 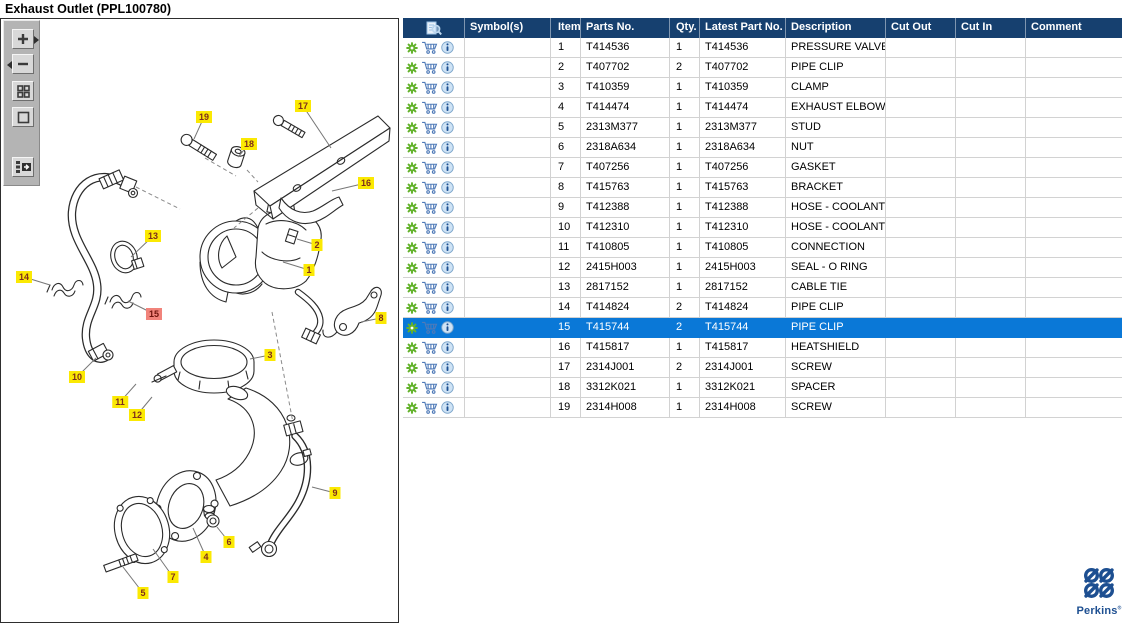 I want to click on table-row: 6 2318A634 1 2318A634 NUT, so click(x=762, y=148).